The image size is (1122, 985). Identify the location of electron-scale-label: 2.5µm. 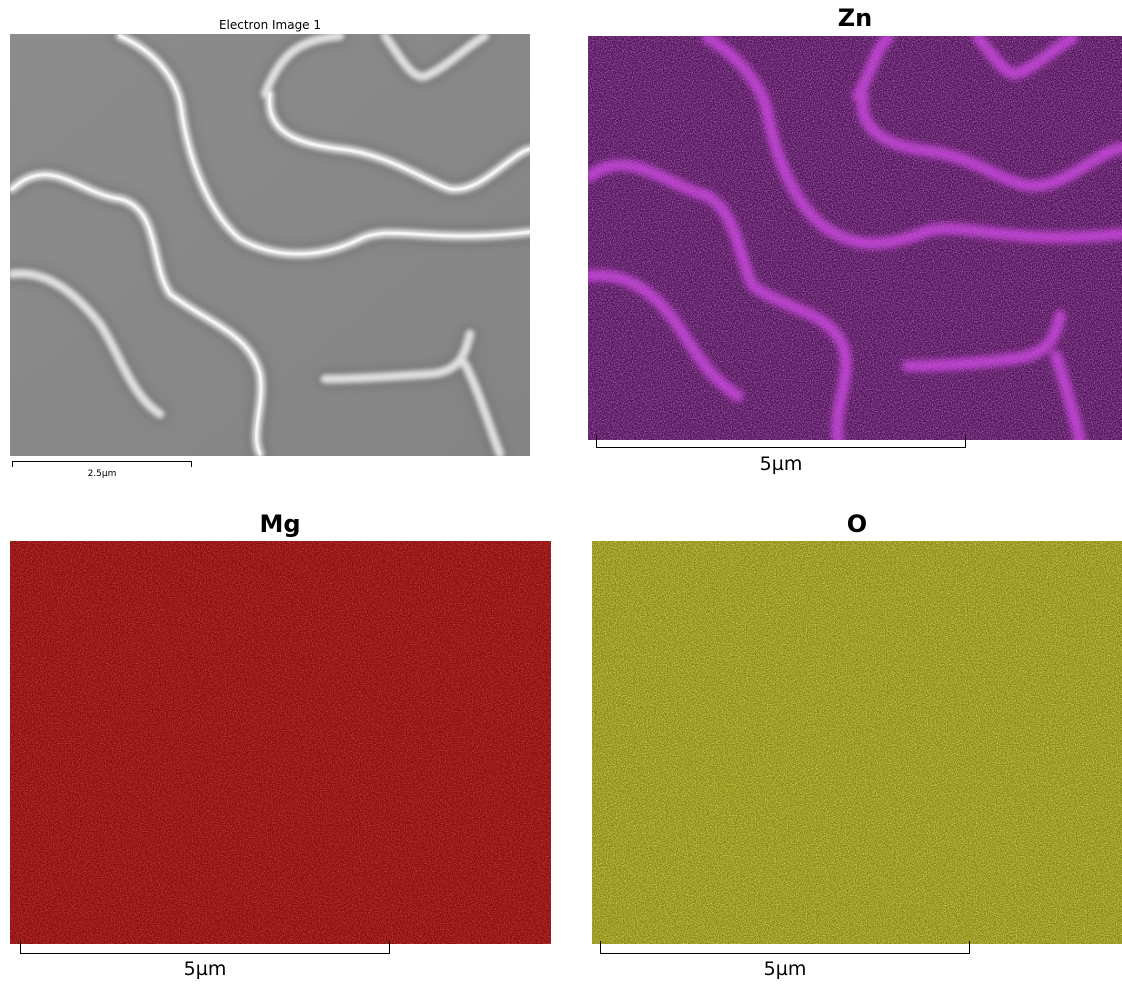
(102, 474).